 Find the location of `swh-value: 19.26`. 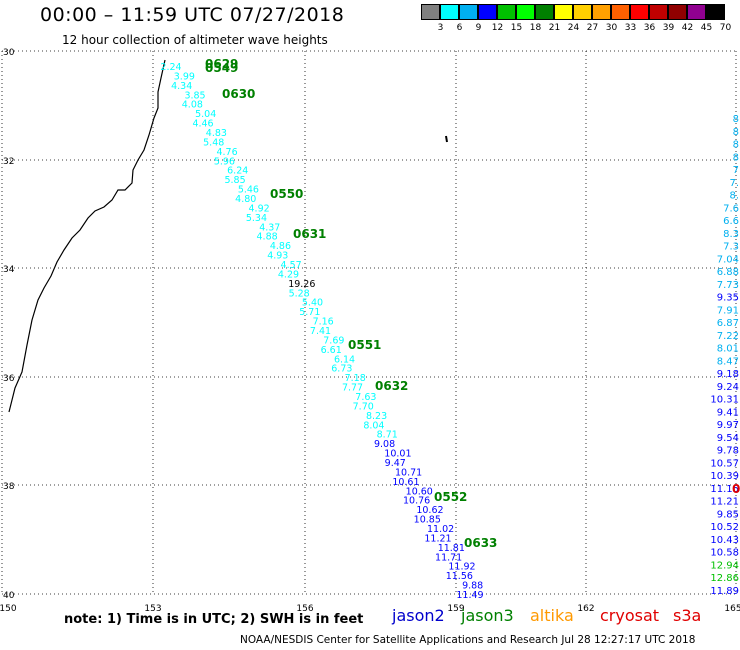

swh-value: 19.26 is located at coordinates (301, 284).